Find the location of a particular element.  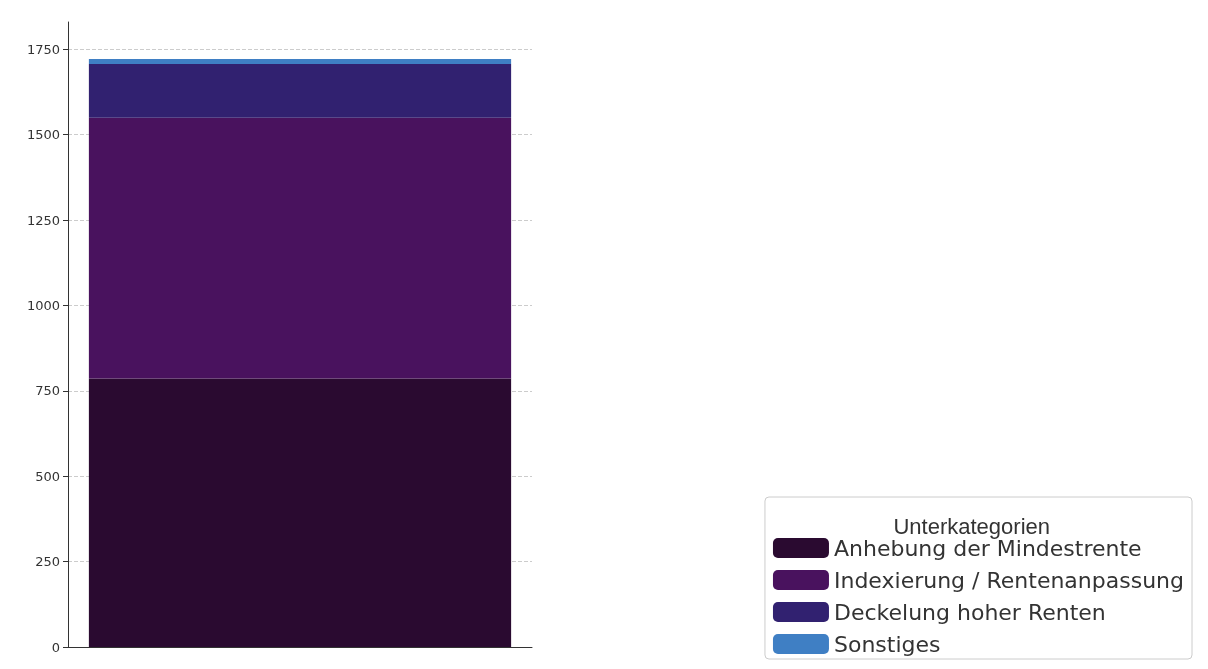

legend-title: Unterkategorien is located at coordinates (972, 526).